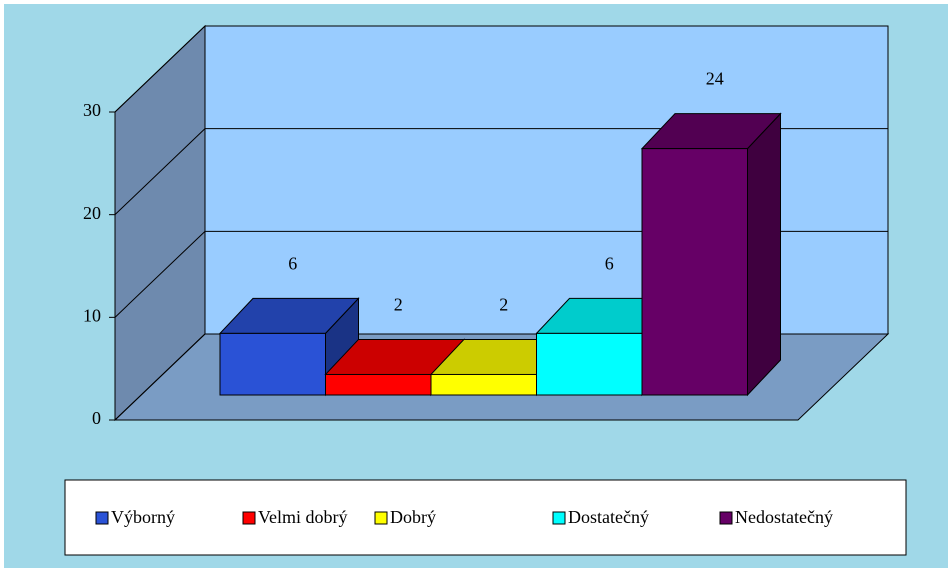 The height and width of the screenshot is (572, 952). Describe the element at coordinates (96, 418) in the screenshot. I see `y-tick-label: 0` at that location.